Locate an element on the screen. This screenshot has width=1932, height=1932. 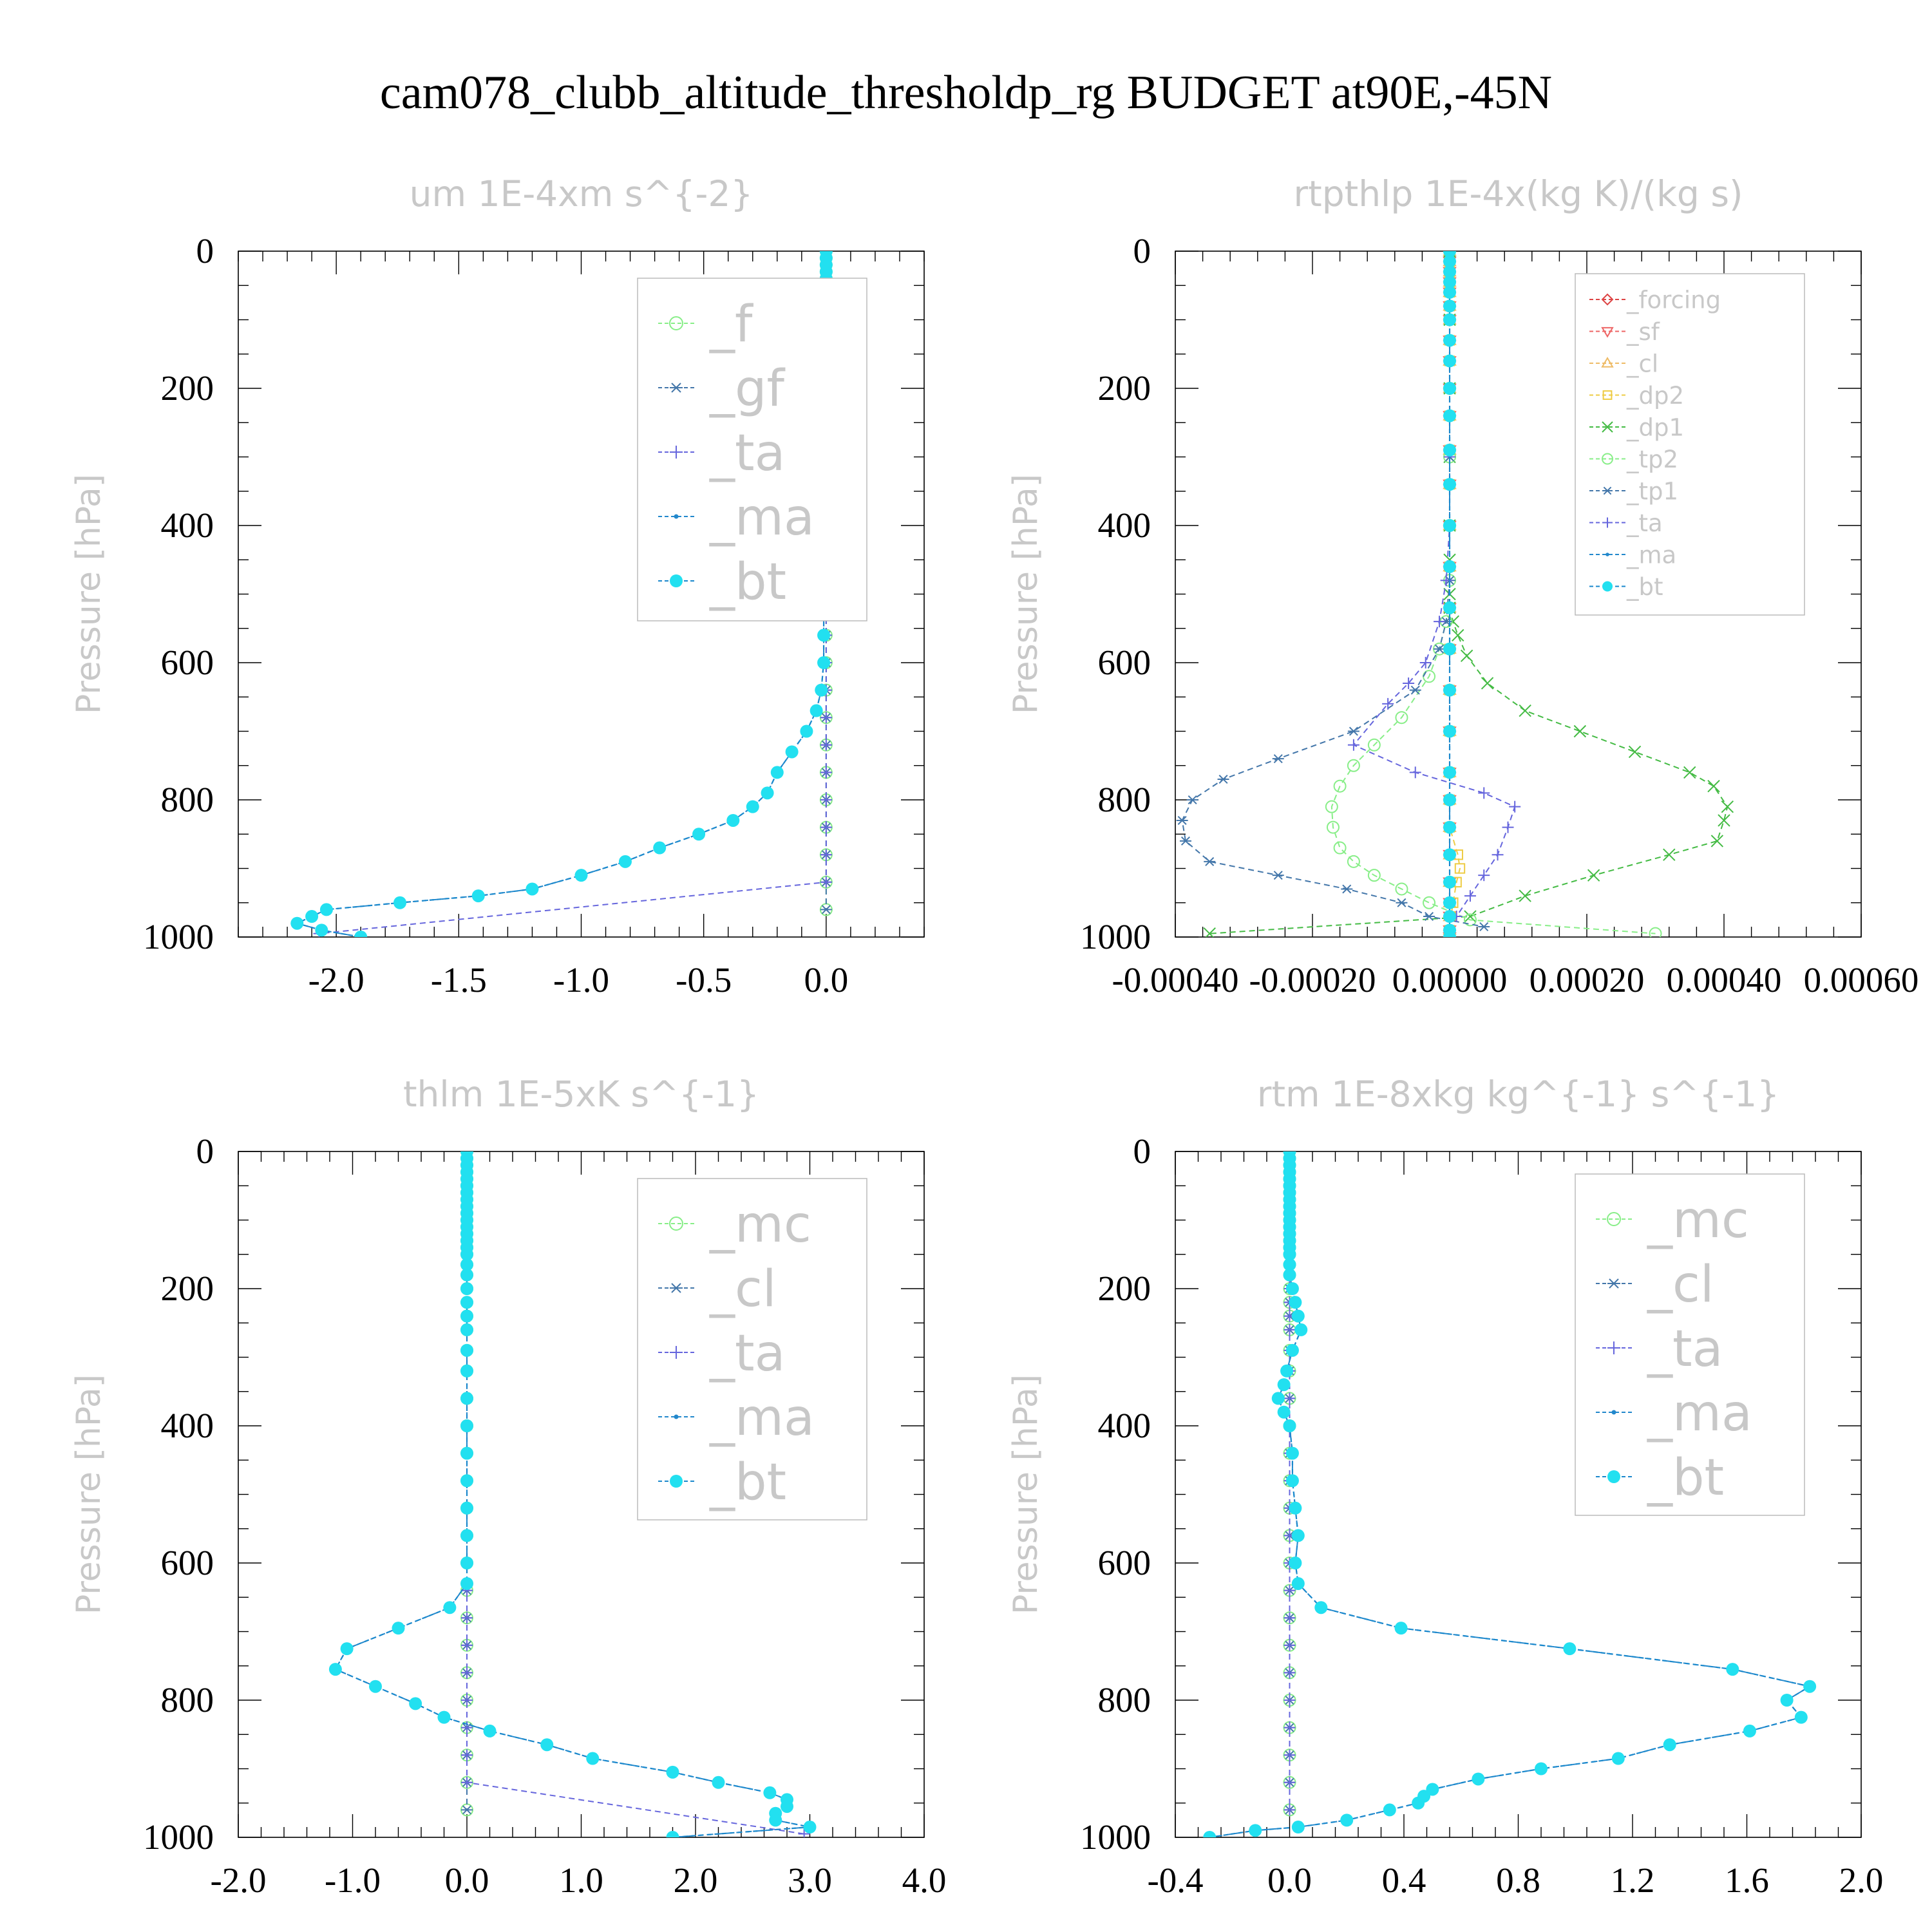
legend-label: _ma is located at coordinates (1700, 1414).